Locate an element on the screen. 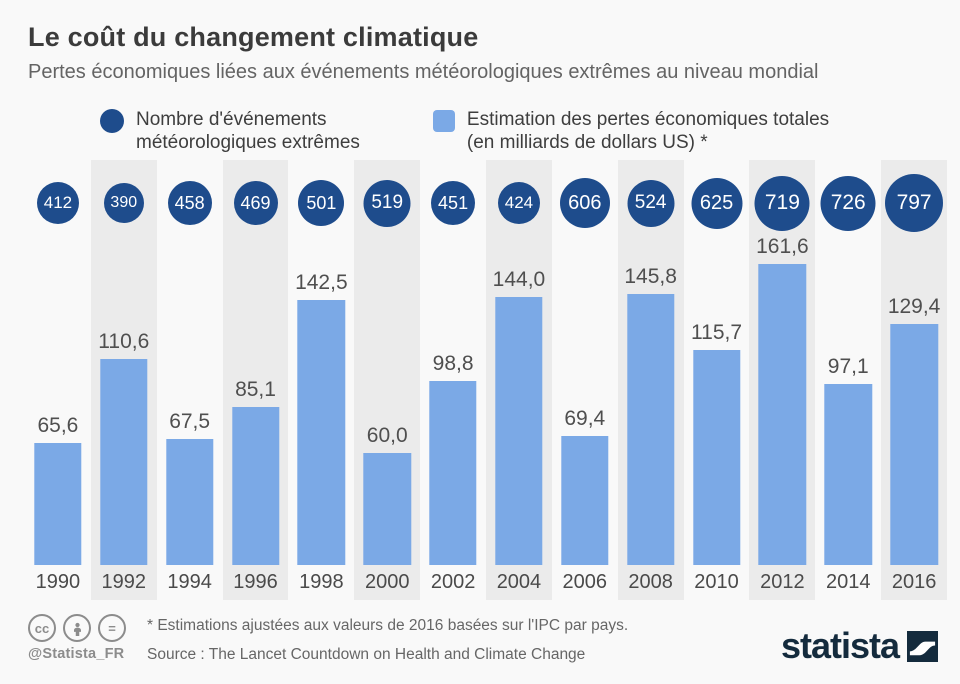  creative-commons-icon: cc is located at coordinates (42, 628).